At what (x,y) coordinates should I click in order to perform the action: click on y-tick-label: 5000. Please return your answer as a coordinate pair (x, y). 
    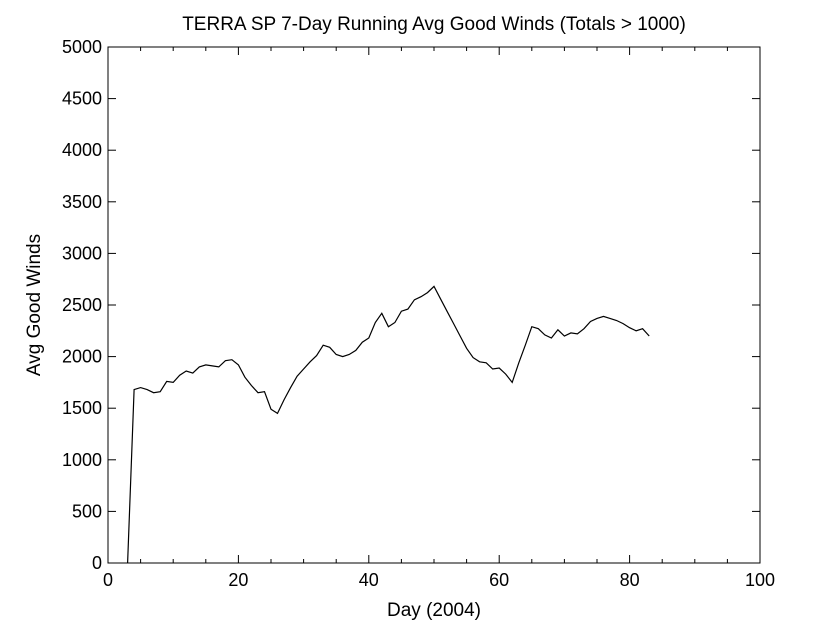
    Looking at the image, I should click on (82, 47).